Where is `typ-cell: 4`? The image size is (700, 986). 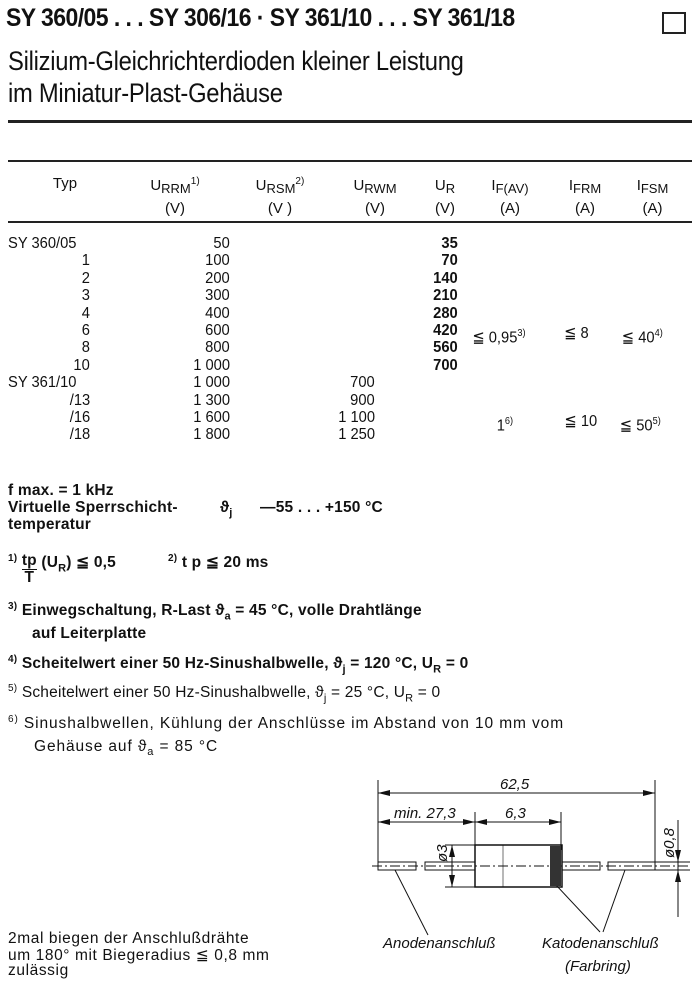
typ-cell: 4 is located at coordinates (85, 313).